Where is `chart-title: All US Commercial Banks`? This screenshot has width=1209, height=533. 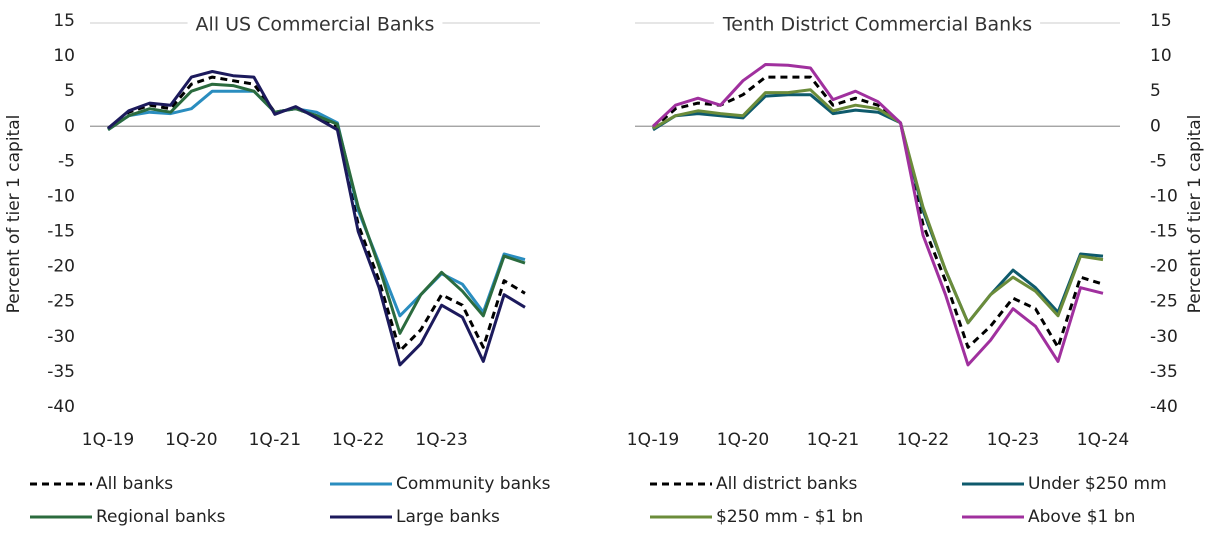 chart-title: All US Commercial Banks is located at coordinates (315, 25).